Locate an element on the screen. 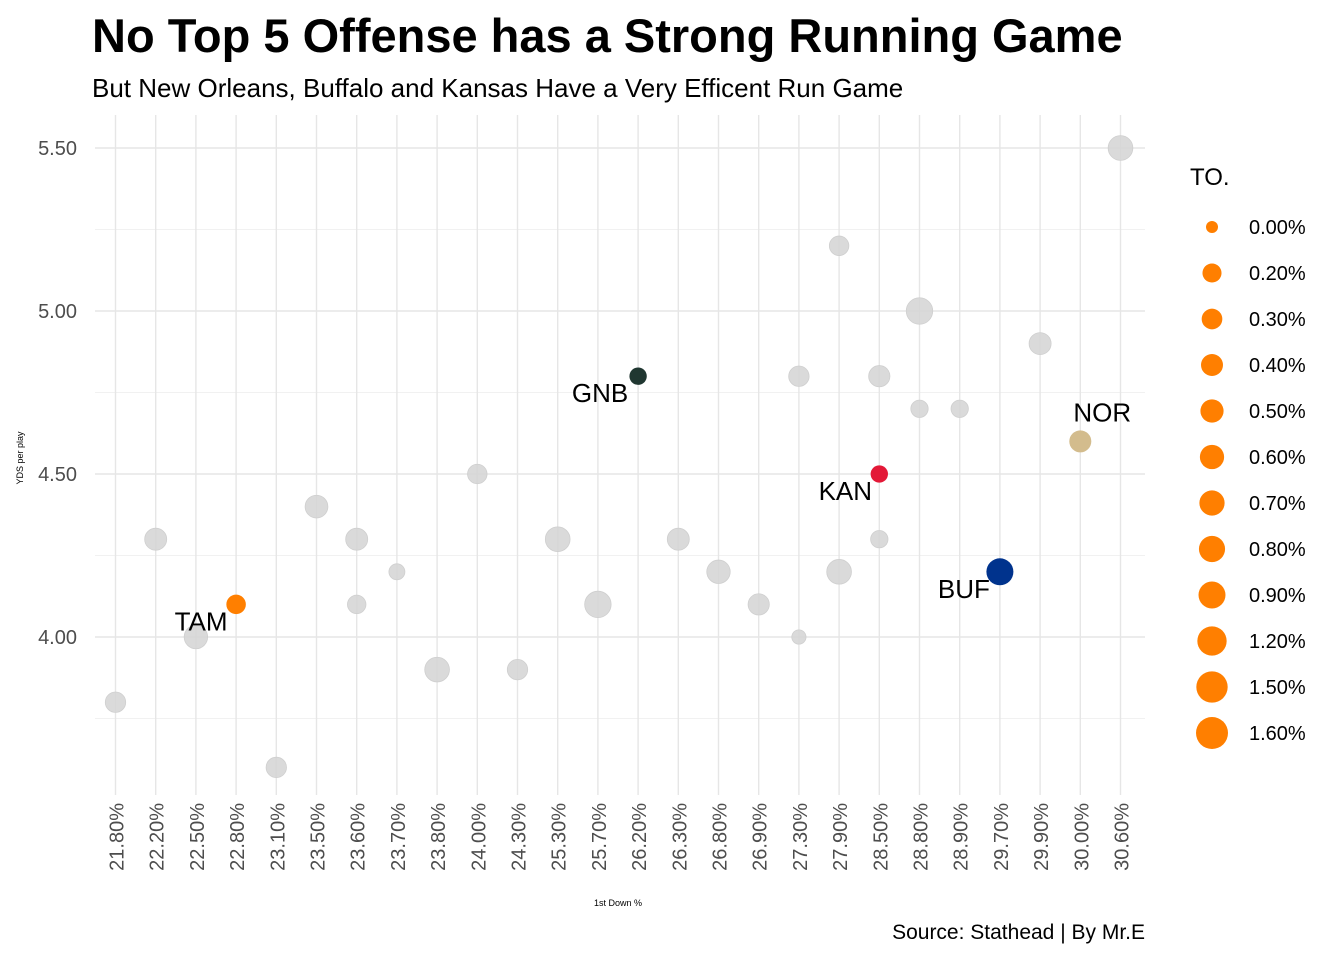  y-tick-label: 5.00 is located at coordinates (57, 312).